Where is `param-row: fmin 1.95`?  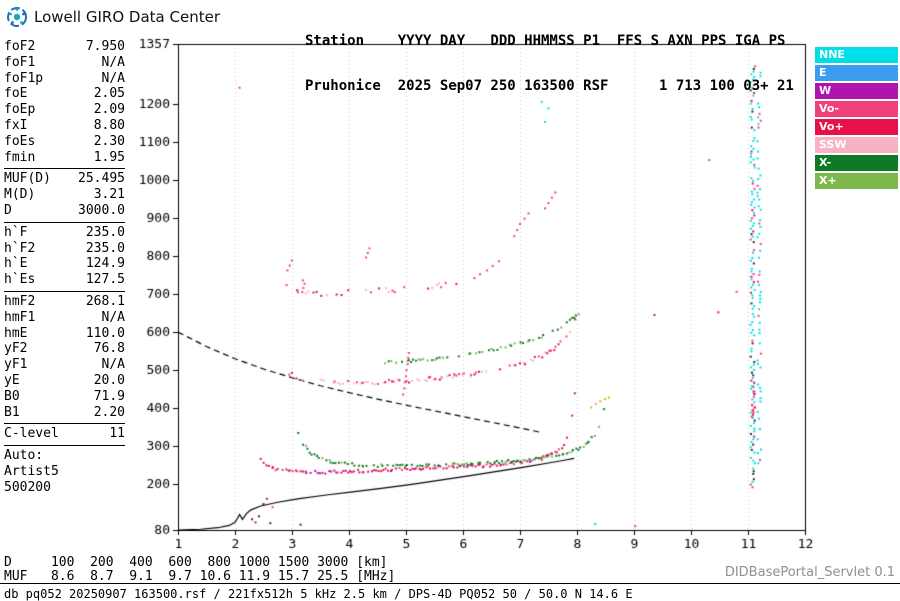 param-row: fmin 1.95 is located at coordinates (64, 158).